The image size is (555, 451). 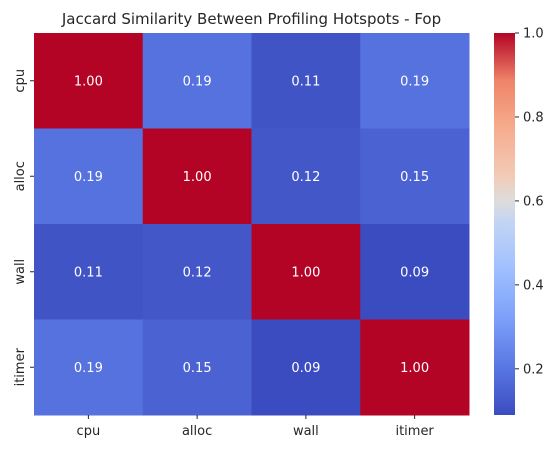 I want to click on colorbar-gradient, so click(x=504, y=224).